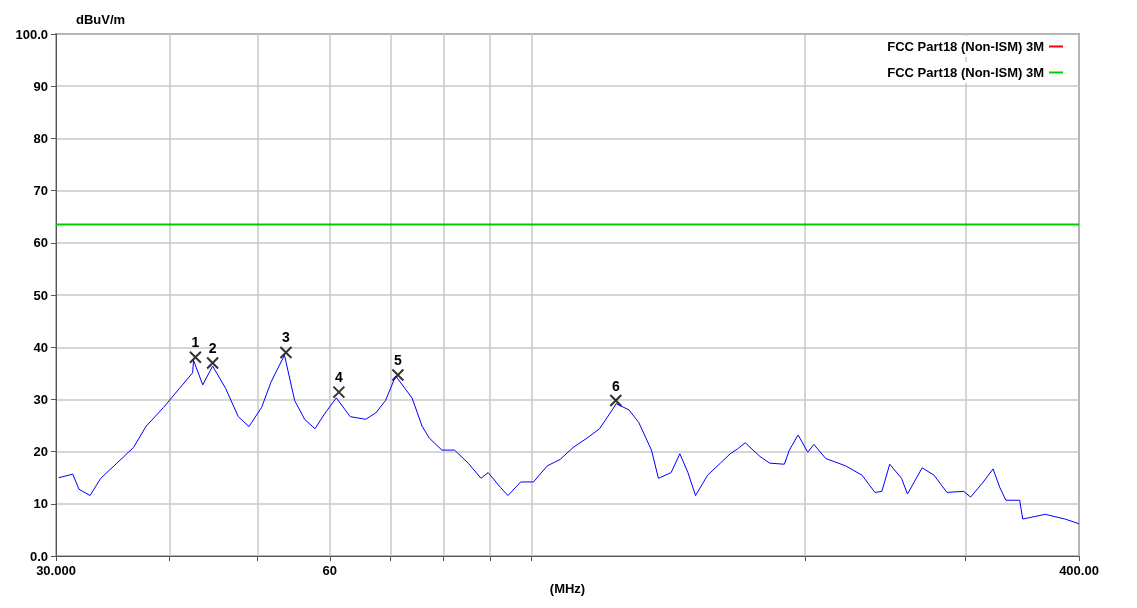 The width and height of the screenshot is (1137, 608). I want to click on y-tick-label: 100.0, so click(31, 34).